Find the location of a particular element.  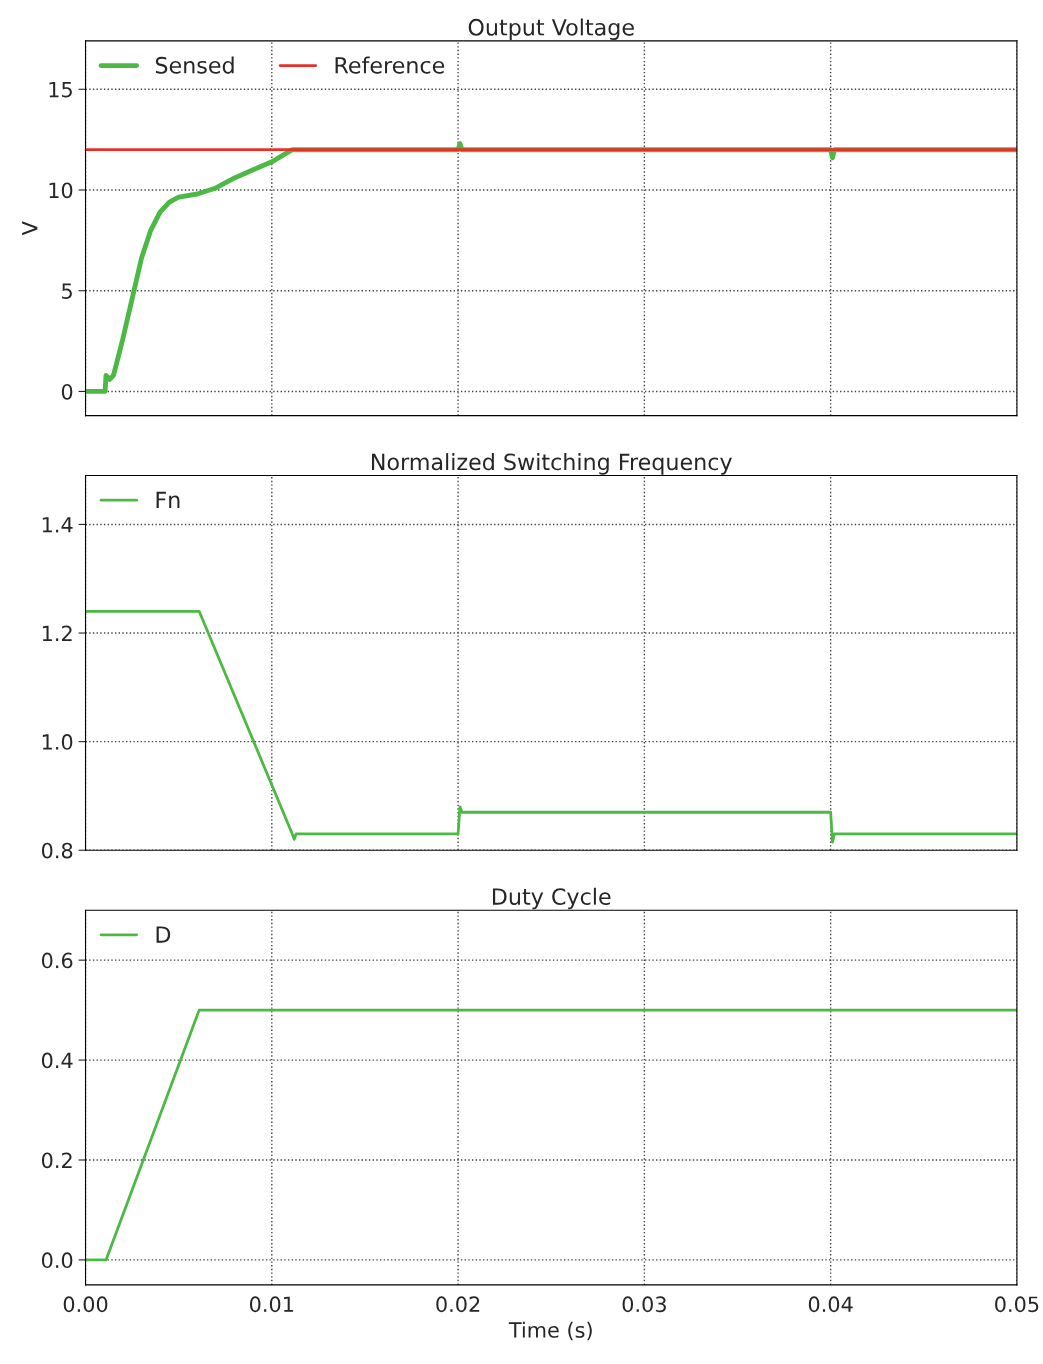

y-tick-label: 10 is located at coordinates (61, 190).